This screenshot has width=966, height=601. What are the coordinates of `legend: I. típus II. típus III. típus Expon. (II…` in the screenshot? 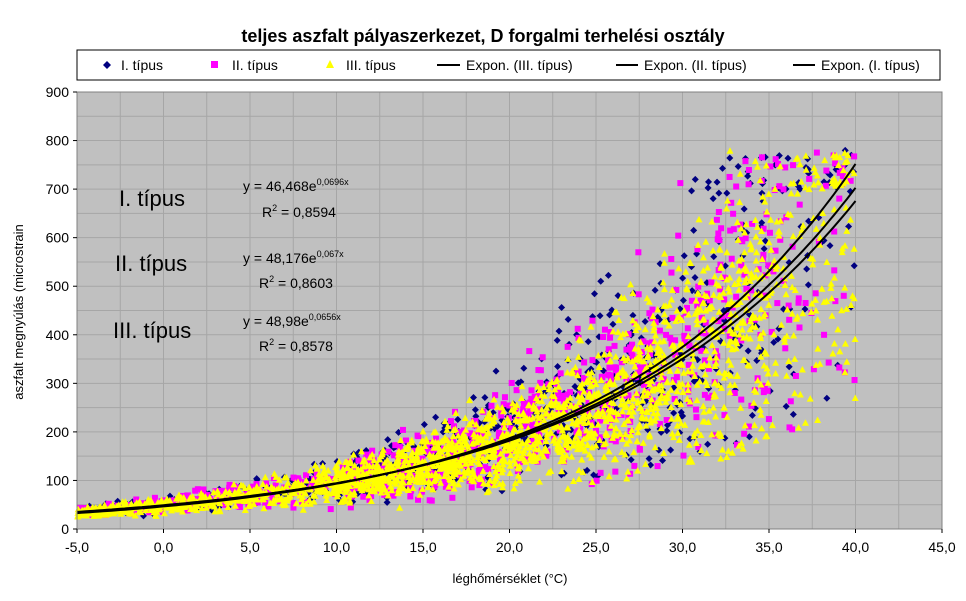 It's located at (508, 65).